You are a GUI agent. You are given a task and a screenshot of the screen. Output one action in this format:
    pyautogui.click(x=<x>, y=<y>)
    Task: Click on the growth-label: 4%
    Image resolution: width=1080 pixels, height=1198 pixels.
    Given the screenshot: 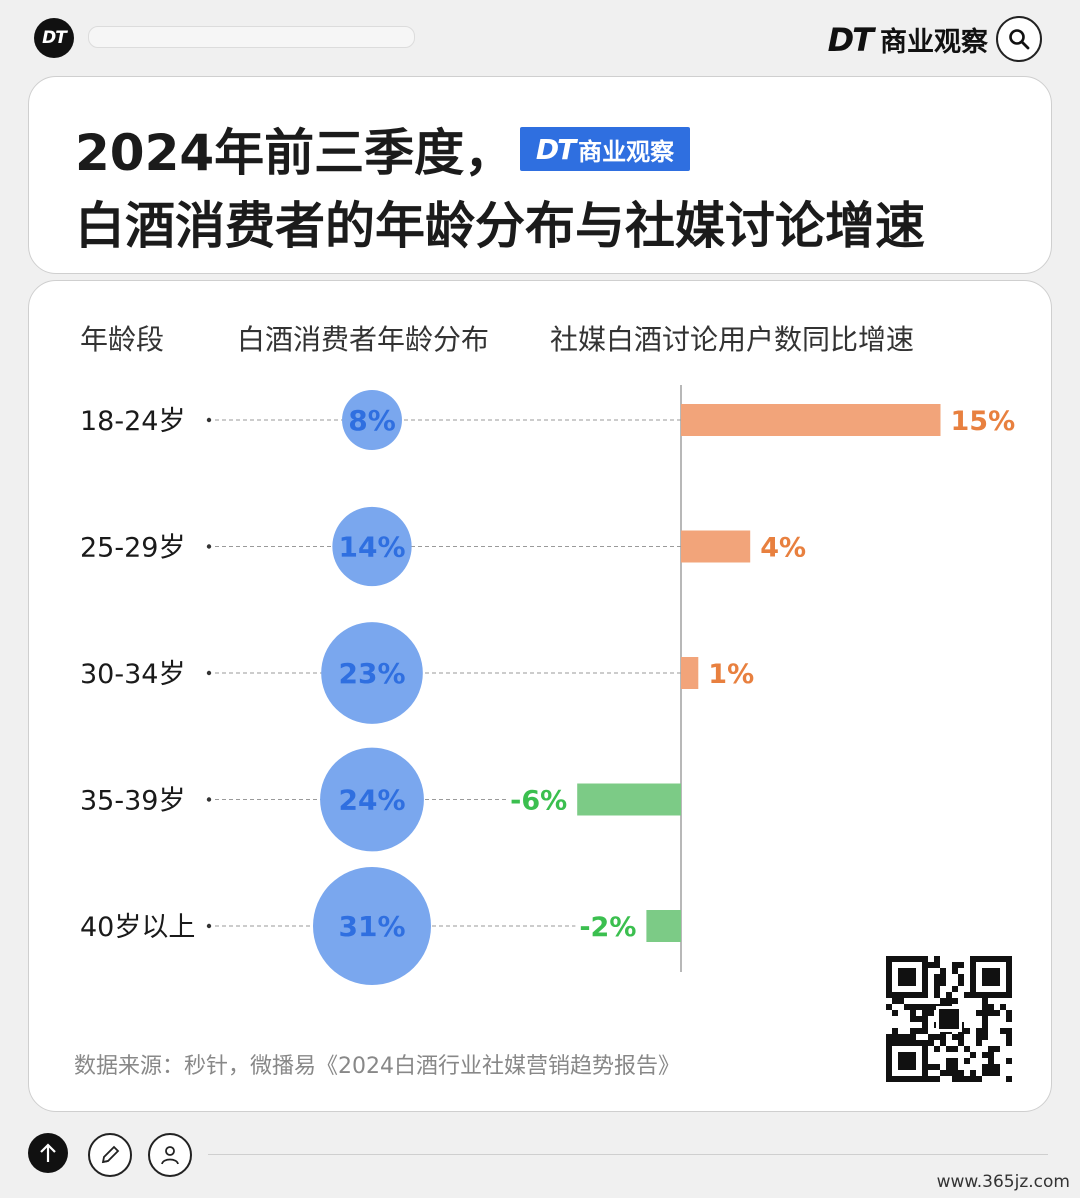 What is the action you would take?
    pyautogui.click(x=783, y=548)
    